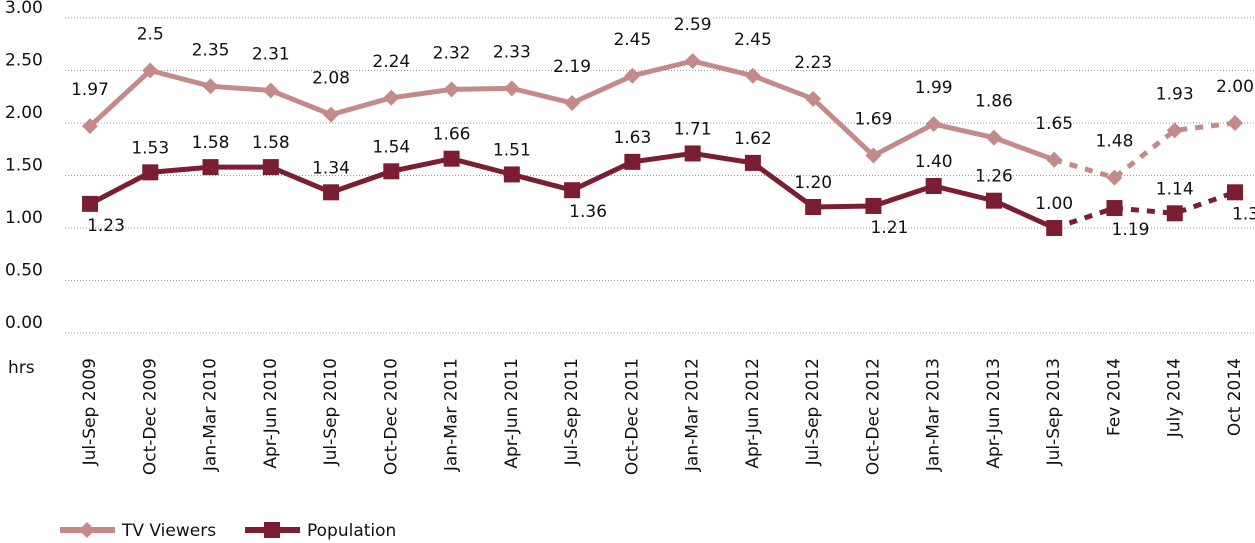 The height and width of the screenshot is (543, 1255). Describe the element at coordinates (452, 53) in the screenshot. I see `data-label: 2.32` at that location.